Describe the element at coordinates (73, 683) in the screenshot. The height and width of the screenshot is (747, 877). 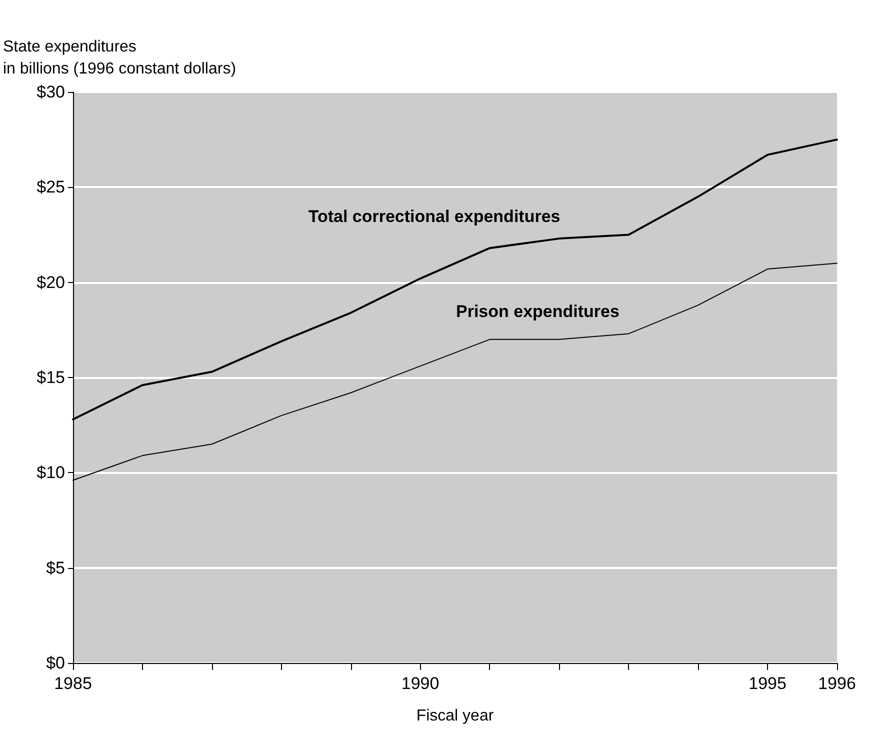
I see `x-tick-label: 1985` at that location.